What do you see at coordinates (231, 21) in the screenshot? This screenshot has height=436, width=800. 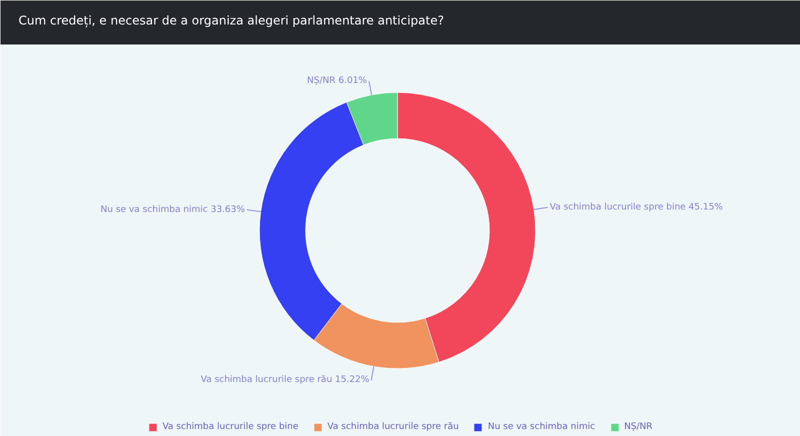 I see `chart-title: Cum credeți, e necesar de a organiza alegeri parlamentare anticipate?` at bounding box center [231, 21].